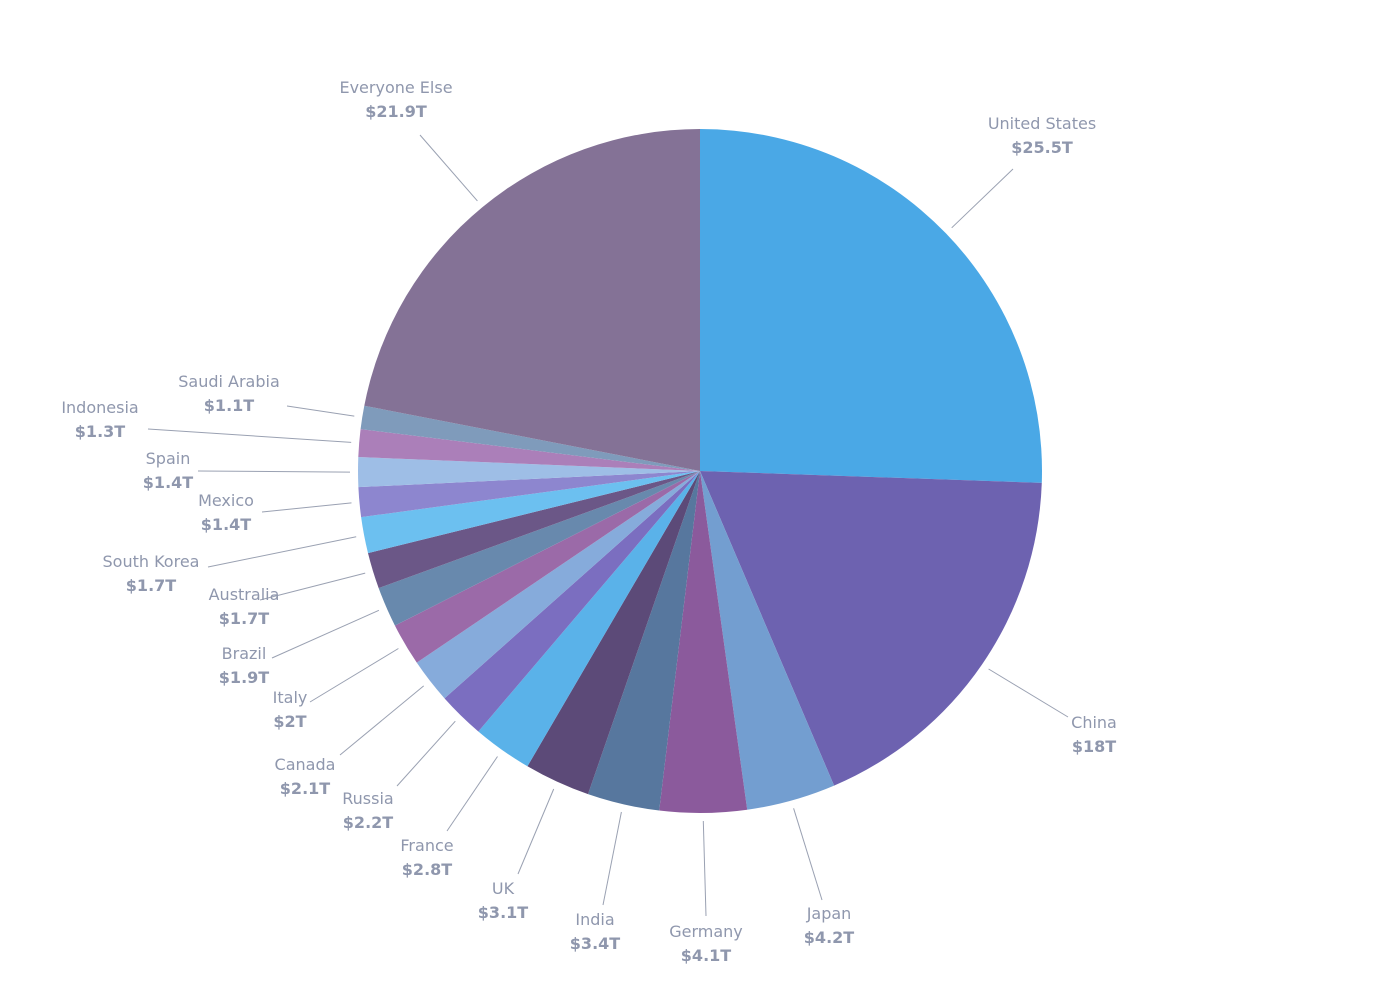 This screenshot has width=1400, height=1000. I want to click on slice-label-name: Australia, so click(244, 594).